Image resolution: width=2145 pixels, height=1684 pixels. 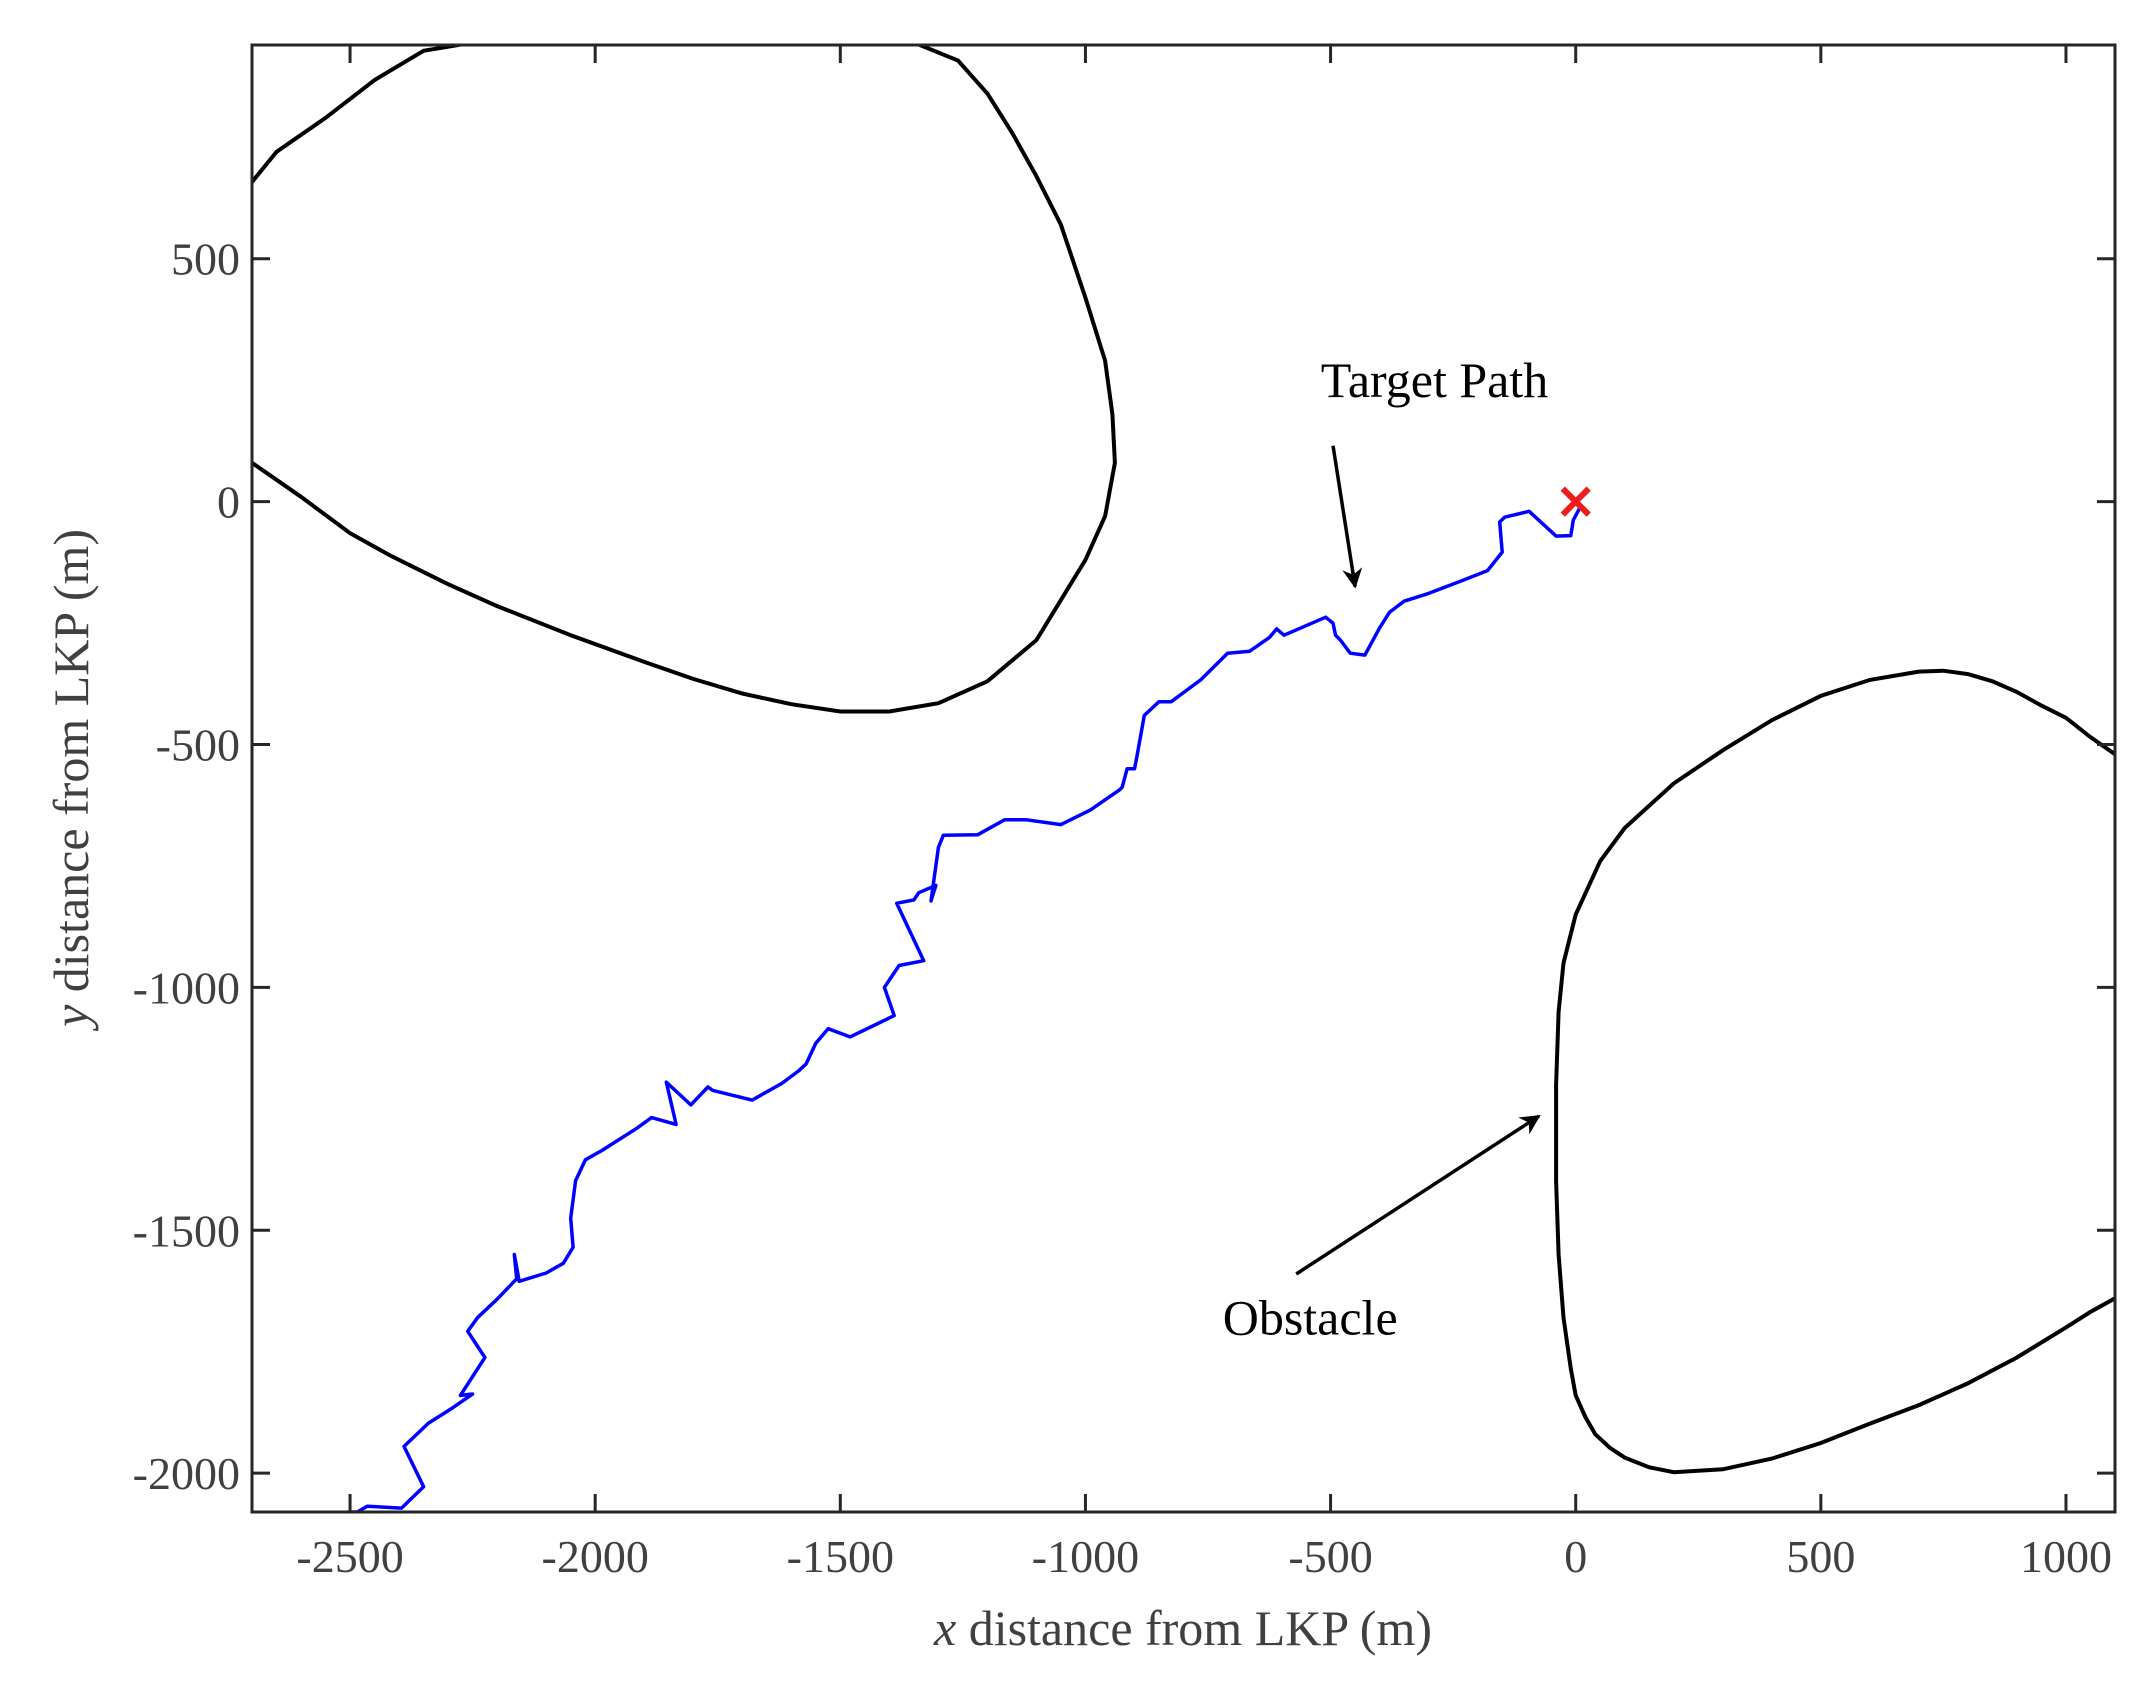 What do you see at coordinates (1418, 1195) in the screenshot?
I see `annotation-arrow-obstacle` at bounding box center [1418, 1195].